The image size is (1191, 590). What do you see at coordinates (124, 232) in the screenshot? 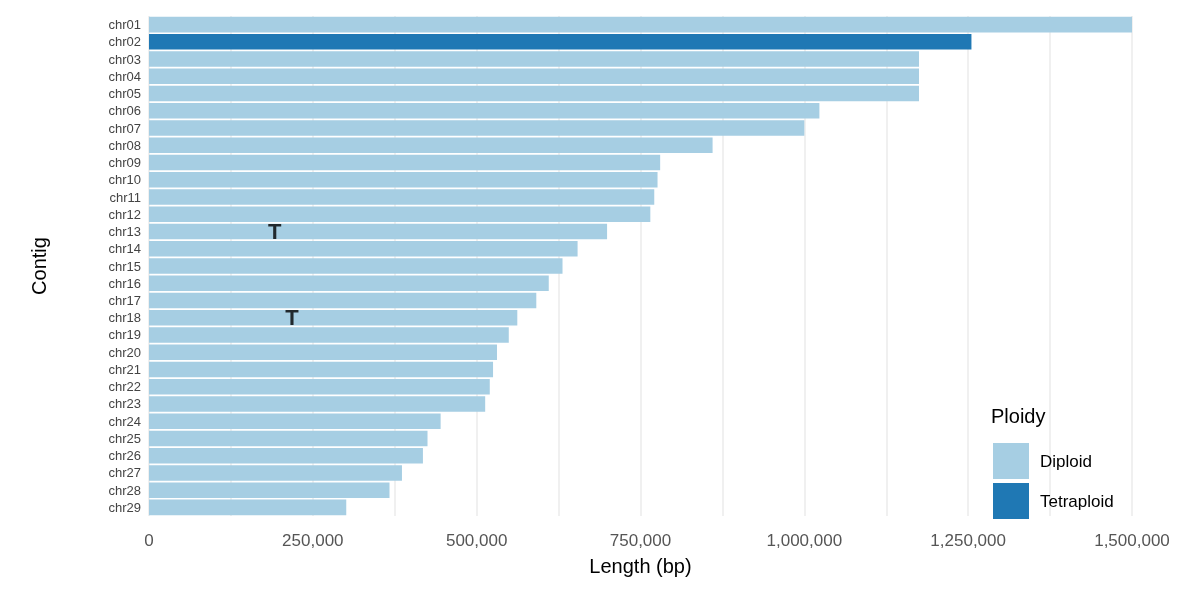
I see `y-tick-label: chr13` at bounding box center [124, 232].